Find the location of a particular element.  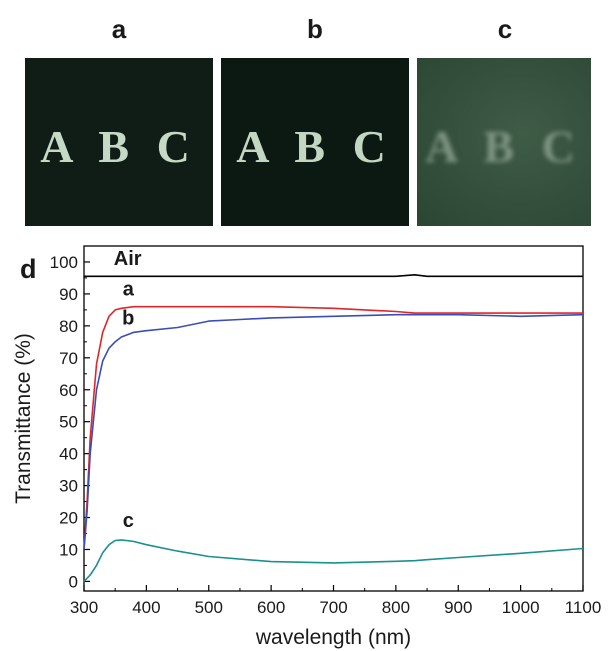

x-tick-label: 800 is located at coordinates (396, 607).